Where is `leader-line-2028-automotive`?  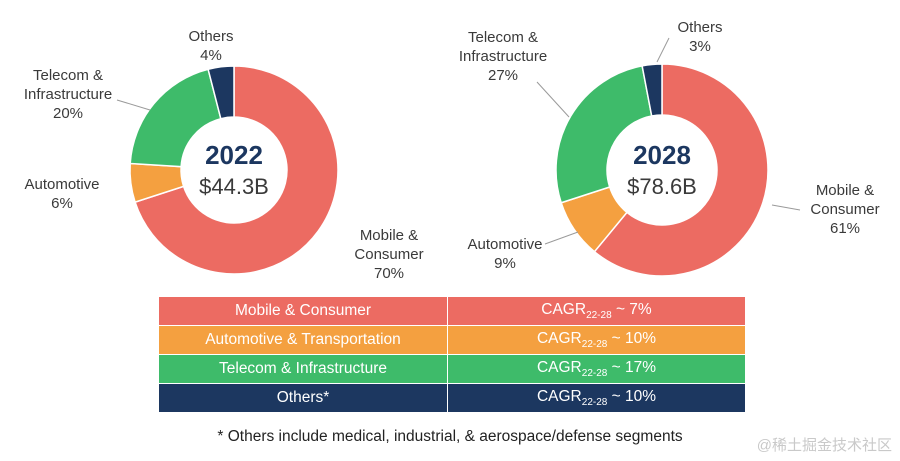 leader-line-2028-automotive is located at coordinates (561, 238).